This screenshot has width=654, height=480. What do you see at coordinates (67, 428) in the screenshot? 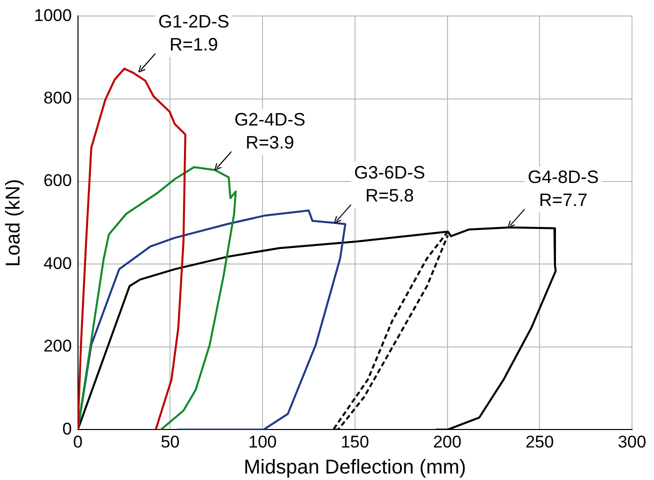
I see `y-tick-label: 0` at bounding box center [67, 428].